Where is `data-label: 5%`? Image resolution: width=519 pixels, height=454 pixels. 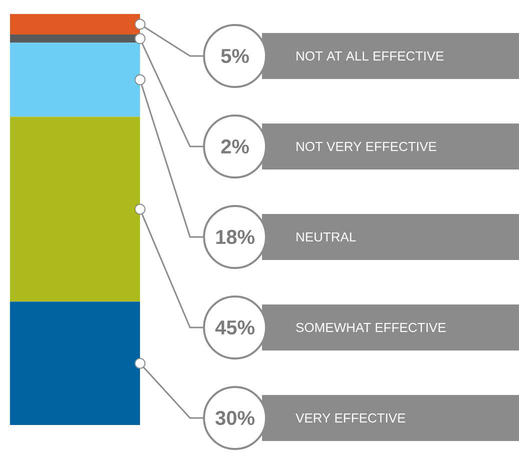
data-label: 5% is located at coordinates (235, 56).